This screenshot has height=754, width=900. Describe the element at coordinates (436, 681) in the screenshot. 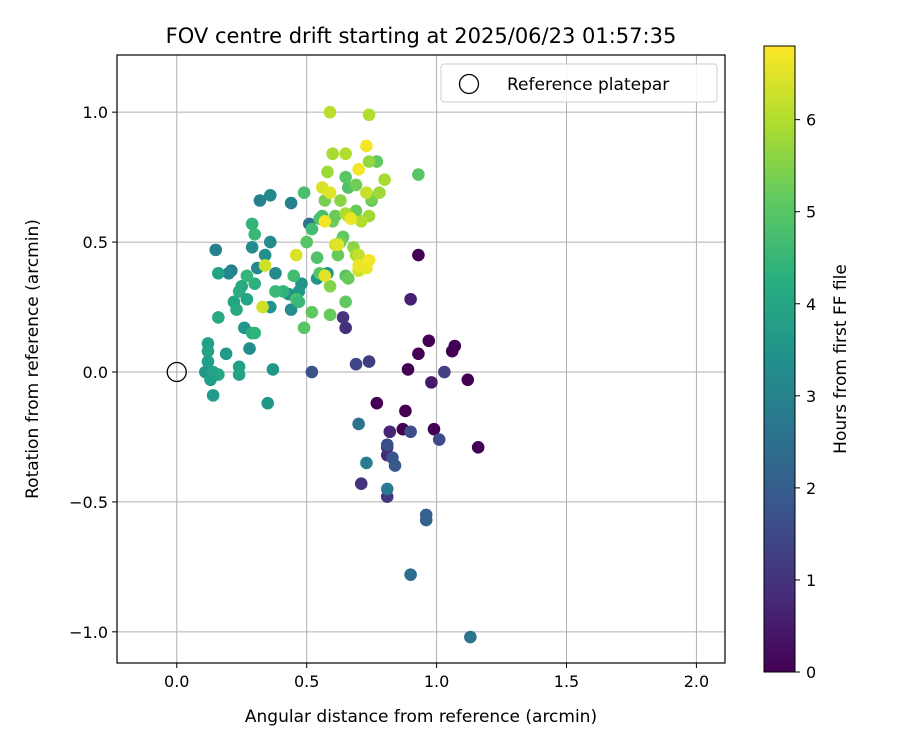

I see `x-tick-label: 1.0` at that location.